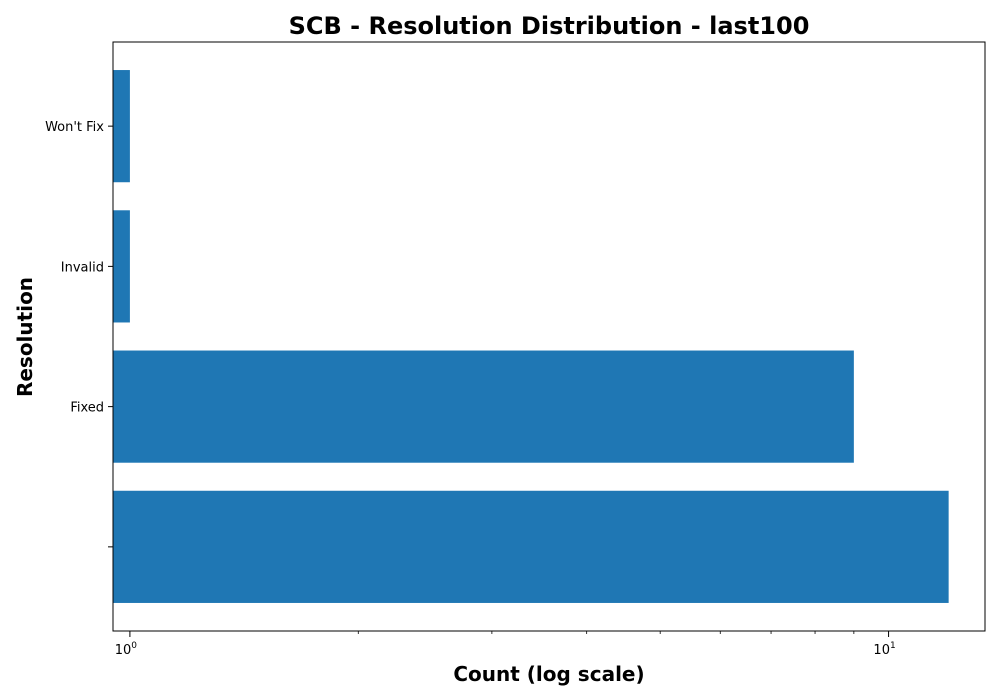 This screenshot has height=700, width=1000. What do you see at coordinates (79, 334) in the screenshot?
I see `y-axis-ticks: Fixed Invalid Won't Fix` at bounding box center [79, 334].